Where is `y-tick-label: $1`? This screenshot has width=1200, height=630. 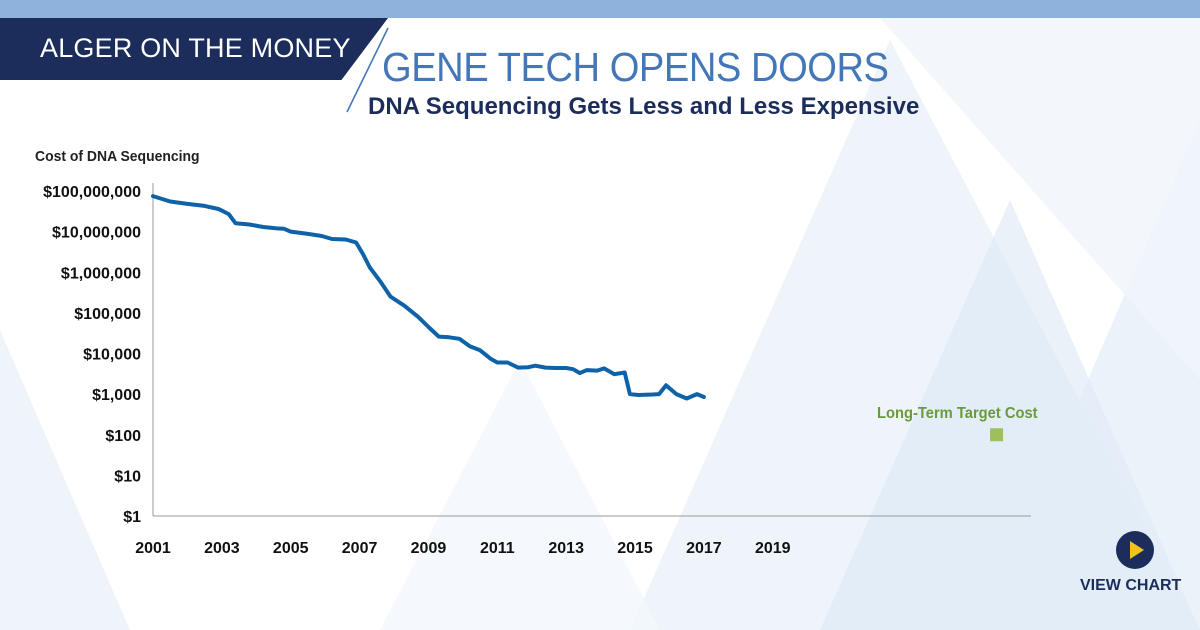 y-tick-label: $1 is located at coordinates (132, 517).